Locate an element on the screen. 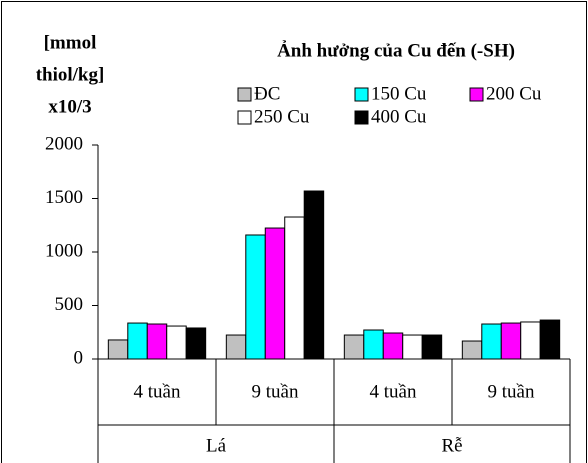 Image resolution: width=588 pixels, height=463 pixels. y-axis-label: [mmol is located at coordinates (70, 42).